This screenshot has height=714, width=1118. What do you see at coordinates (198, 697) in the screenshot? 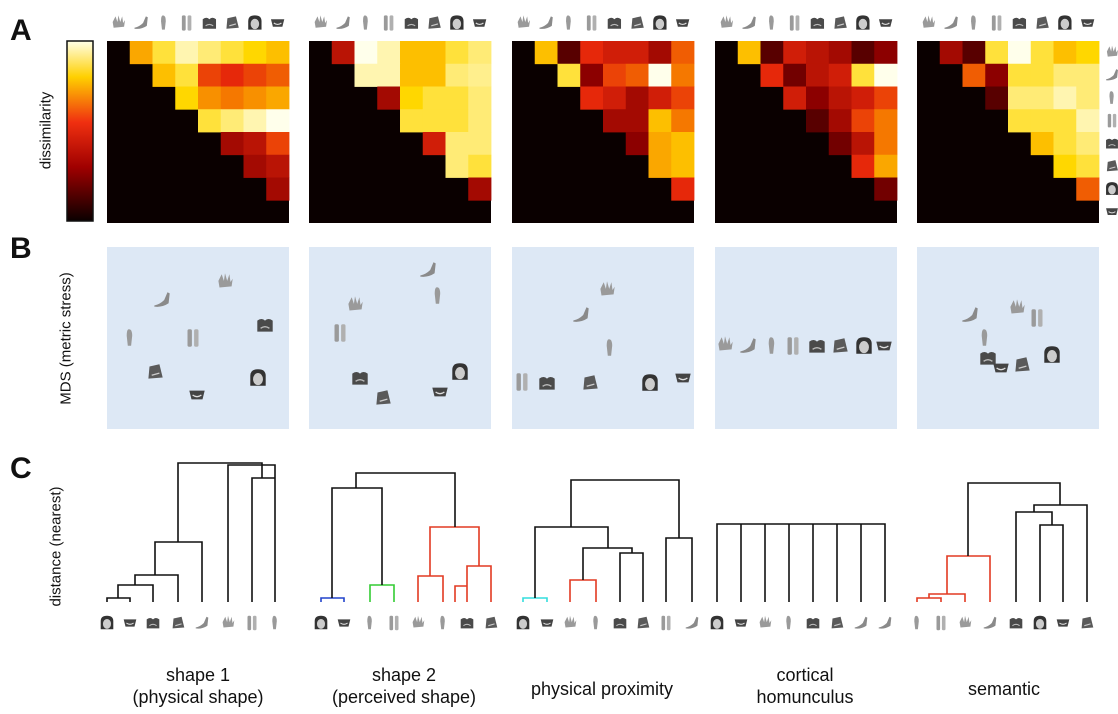
I see `model-label-line2: (physical shape)` at bounding box center [198, 697].